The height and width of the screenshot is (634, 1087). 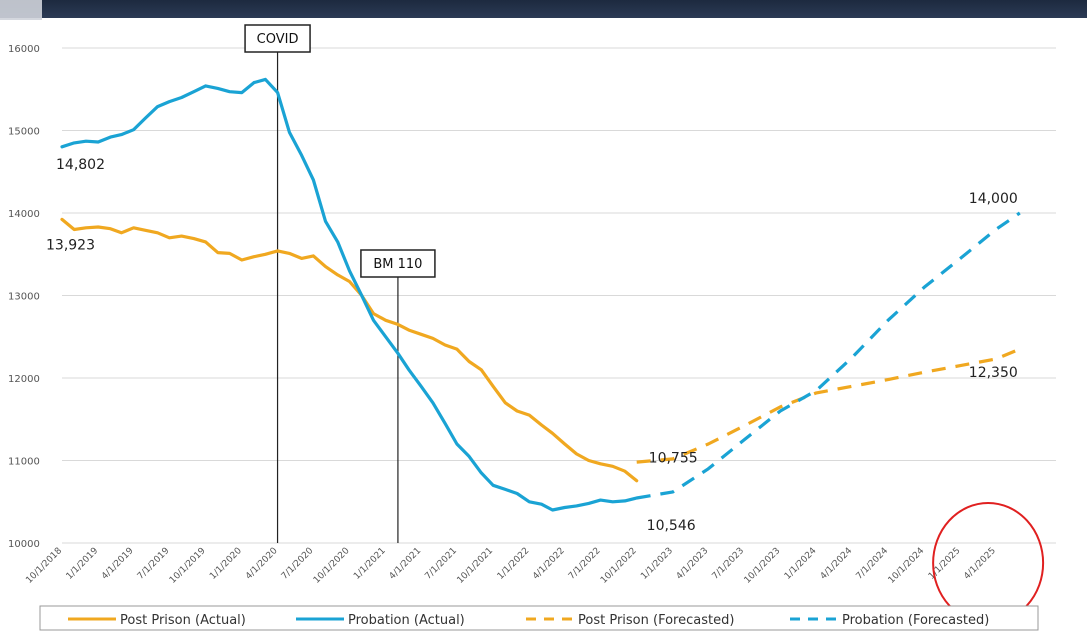 What do you see at coordinates (24, 297) in the screenshot?
I see `y-tick-label: 13000` at bounding box center [24, 297].